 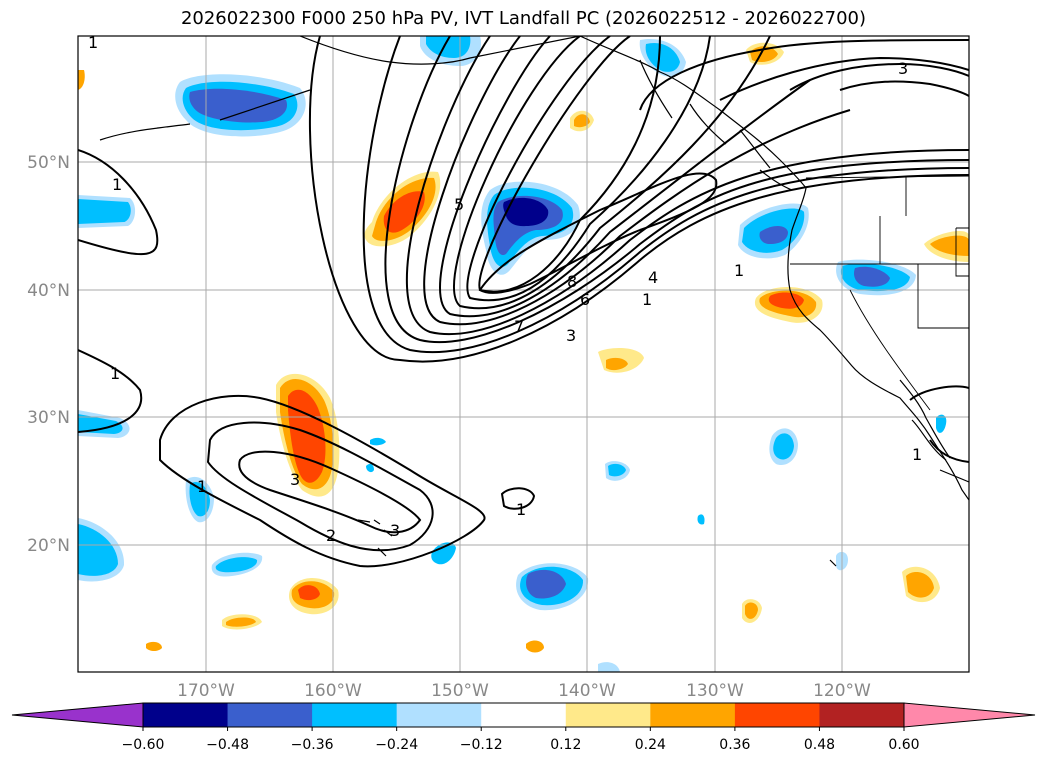 I want to click on pv-blob-warm-east-b, so click(x=949, y=245).